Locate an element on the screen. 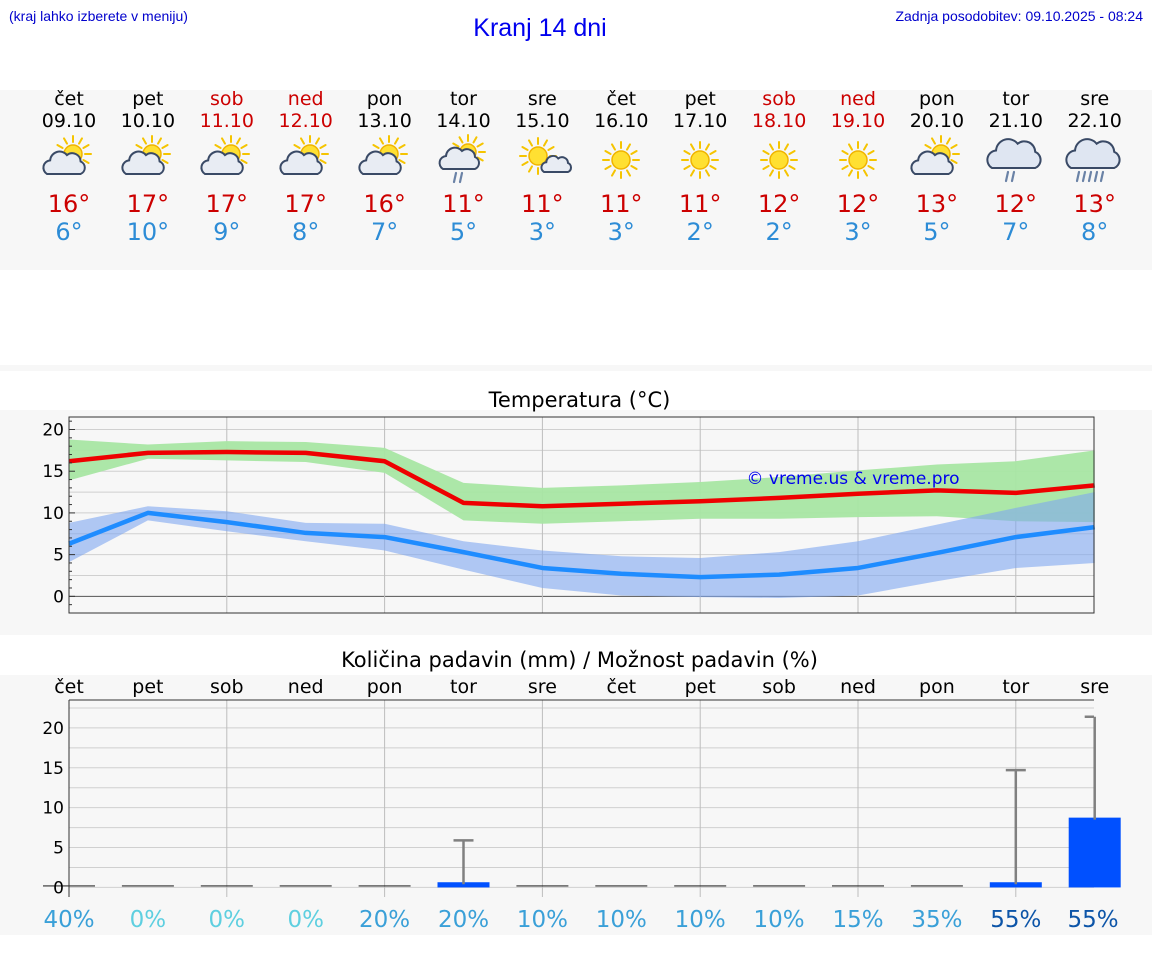 The height and width of the screenshot is (975, 1152). separator-band is located at coordinates (576, 368).